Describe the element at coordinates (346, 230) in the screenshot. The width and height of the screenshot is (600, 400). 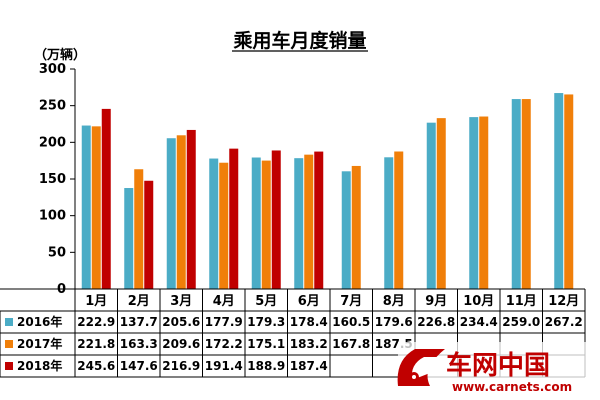
I see `bar-2016年-7月` at that location.